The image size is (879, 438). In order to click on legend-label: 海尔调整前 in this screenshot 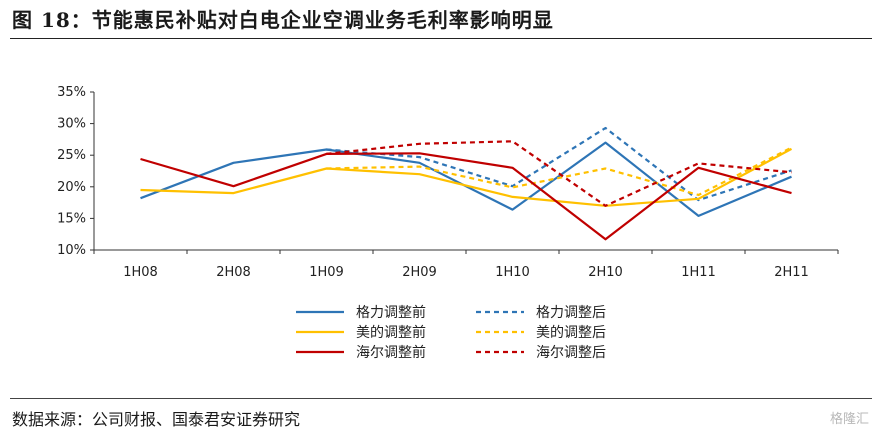, I will do `click(391, 352)`.